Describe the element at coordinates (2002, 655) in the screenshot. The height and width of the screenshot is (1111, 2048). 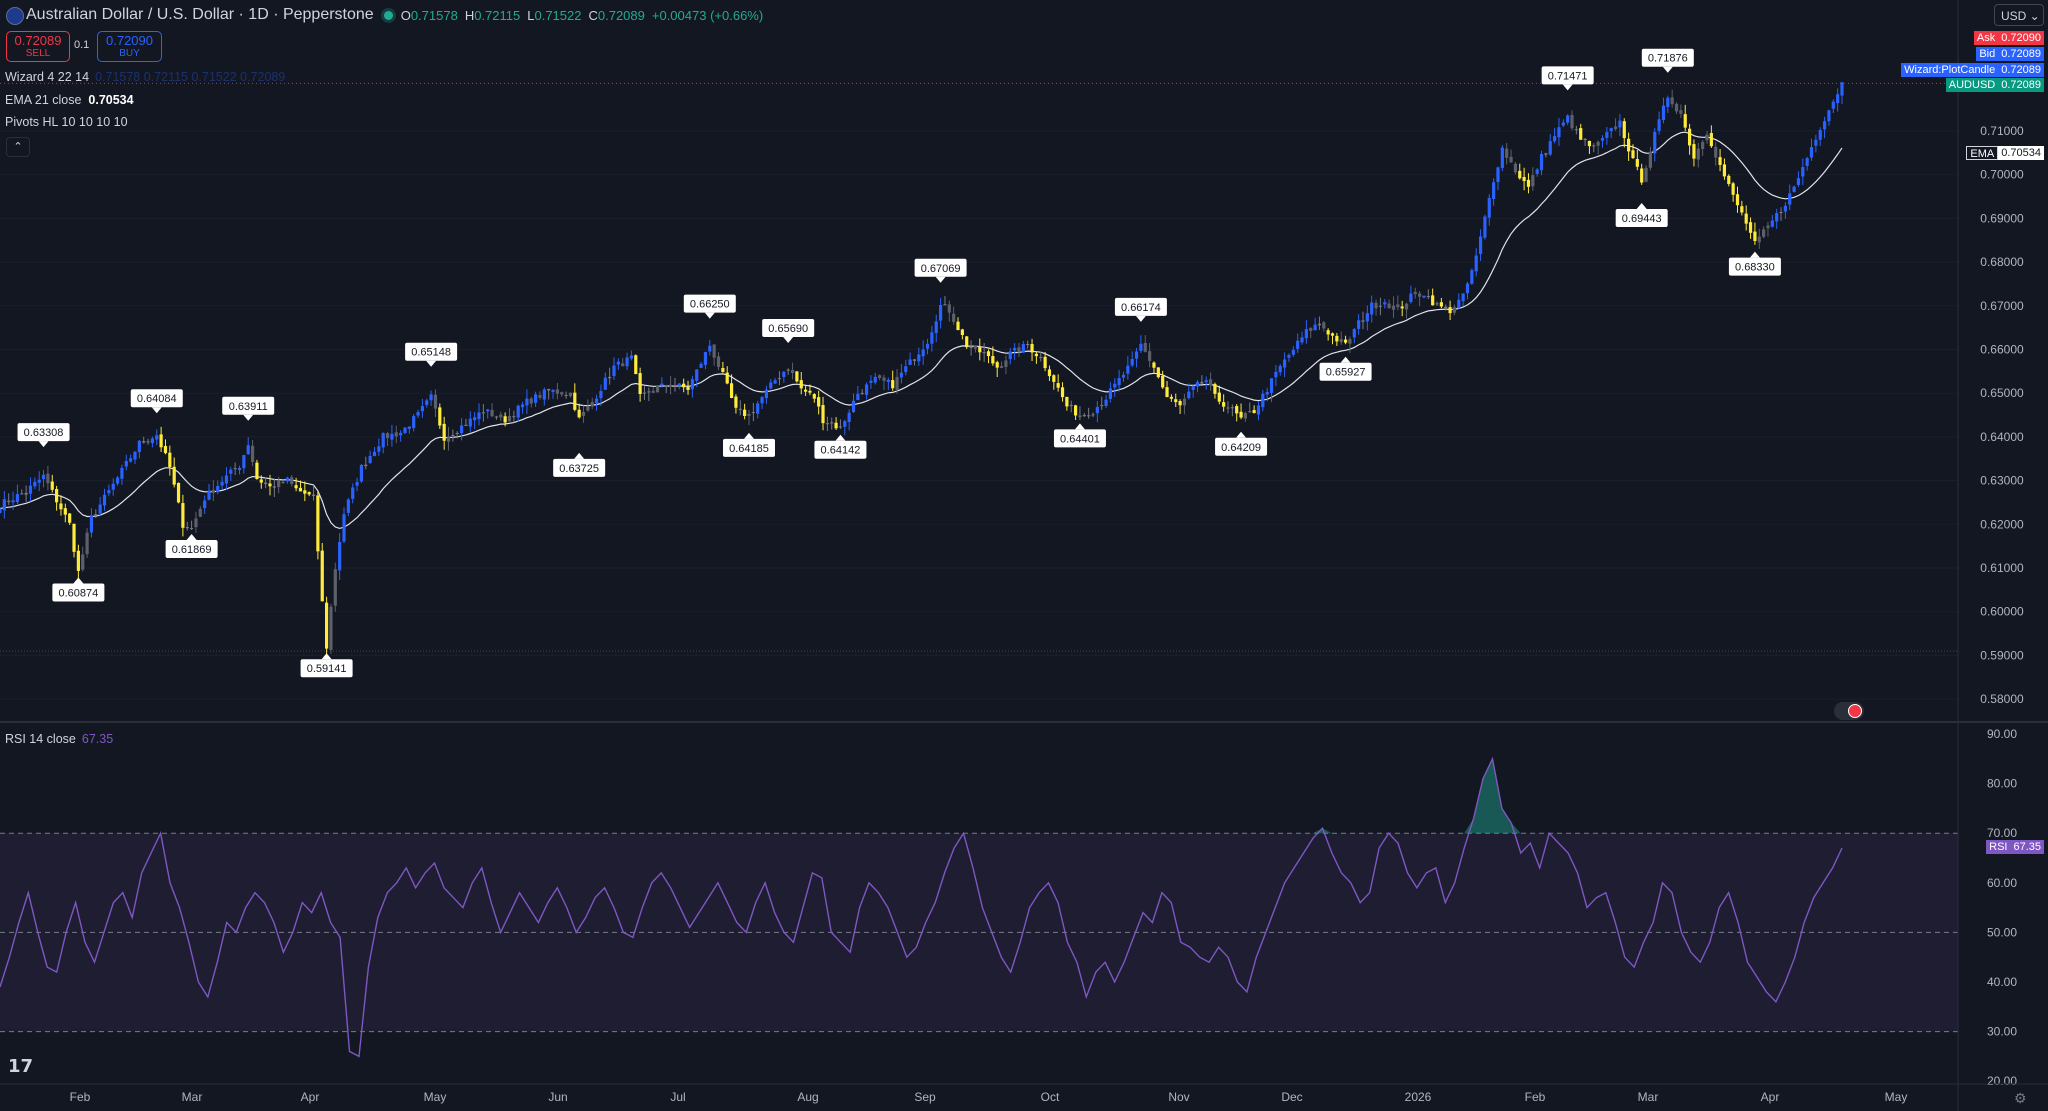
I see `price-tick-label: 0.59000` at that location.